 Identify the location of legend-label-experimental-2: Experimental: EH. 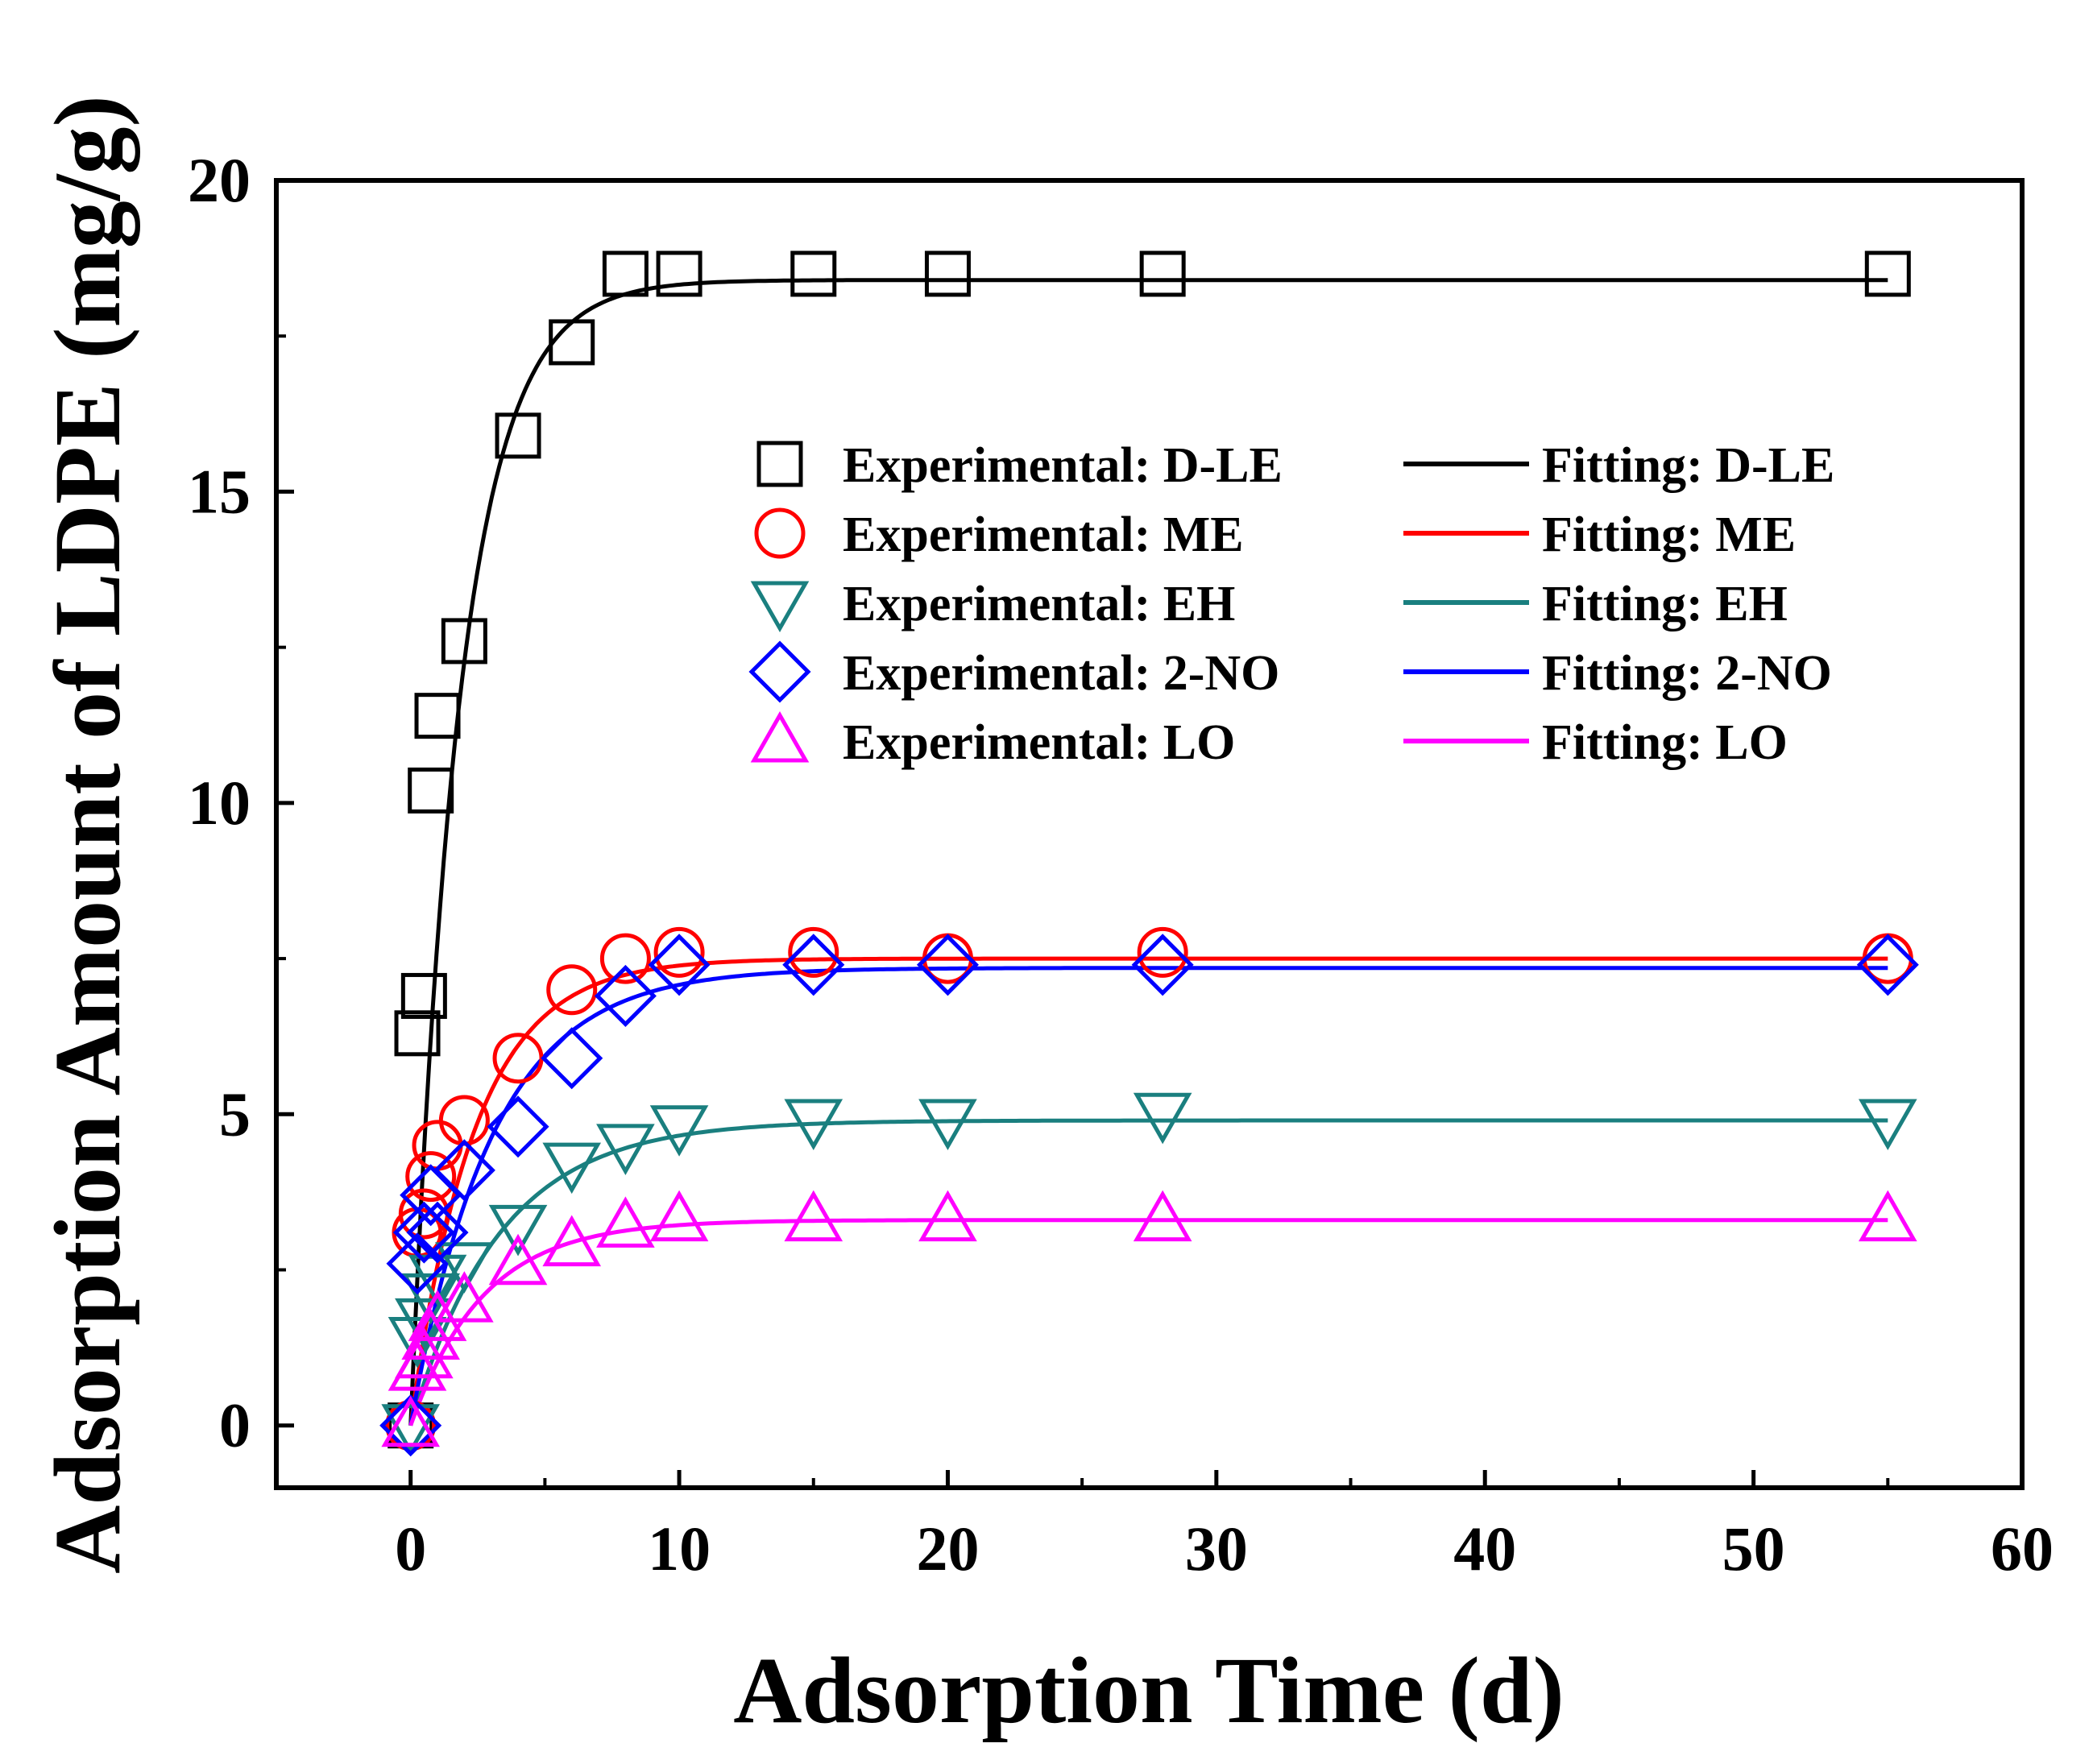
(1039, 604).